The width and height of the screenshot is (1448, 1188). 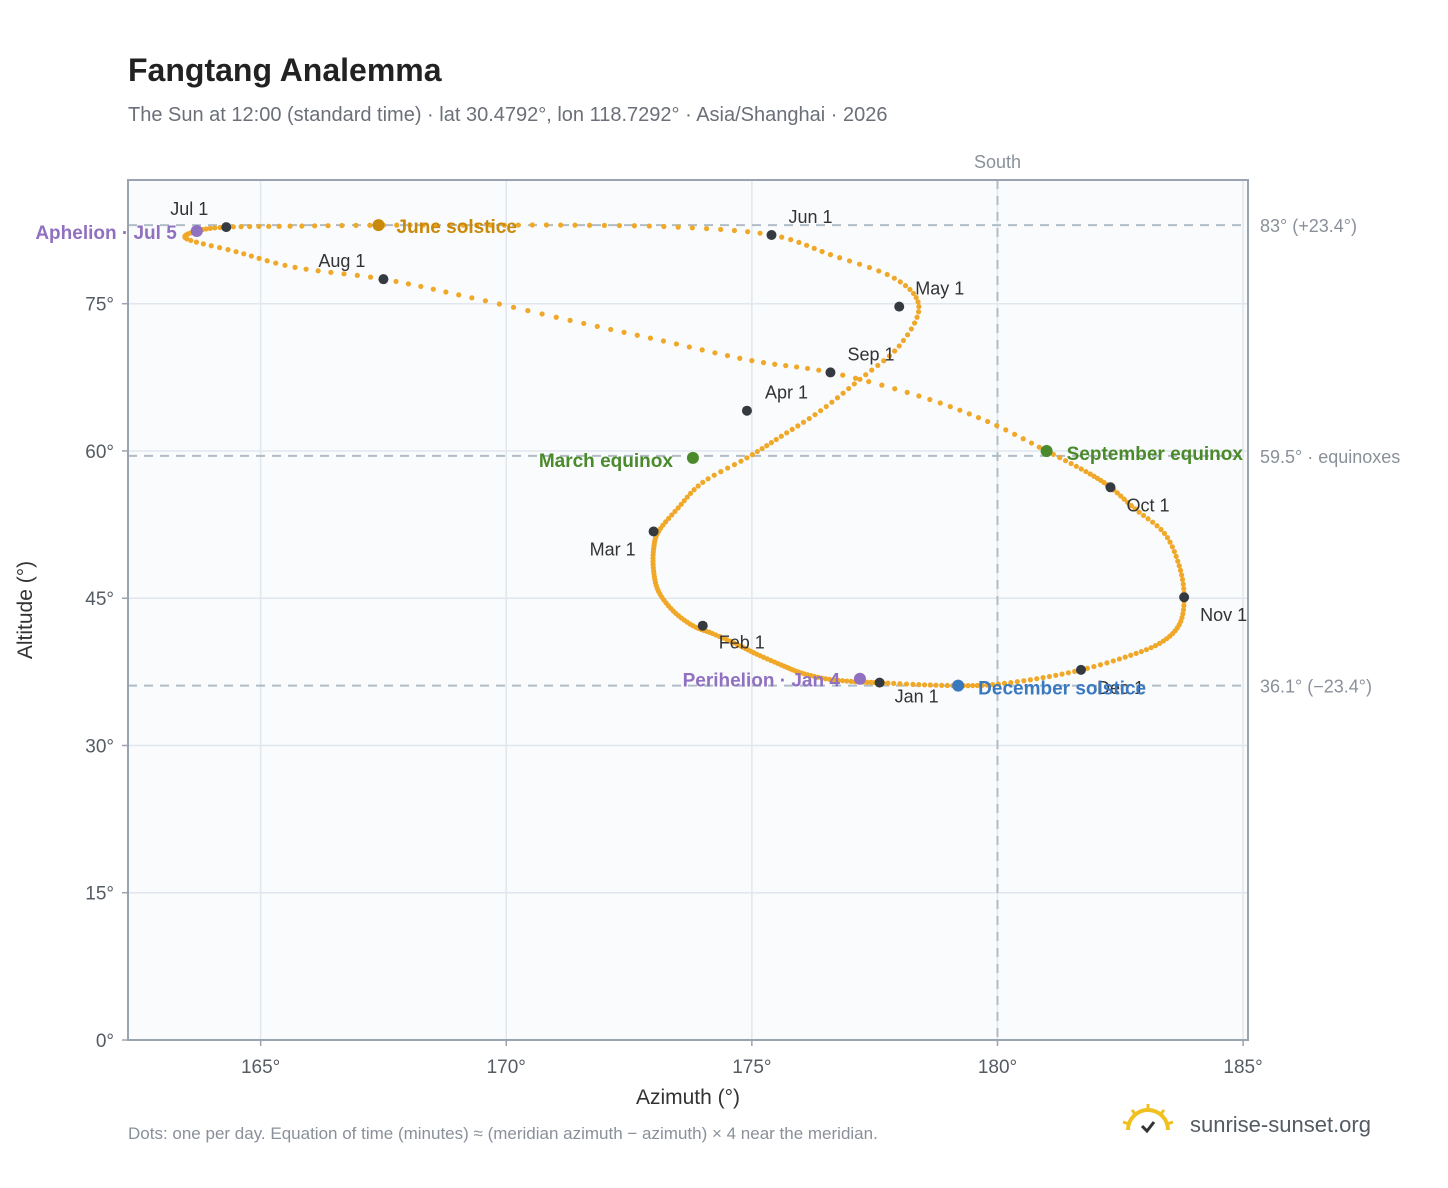 I want to click on month-label: Apr 1, so click(x=786, y=393).